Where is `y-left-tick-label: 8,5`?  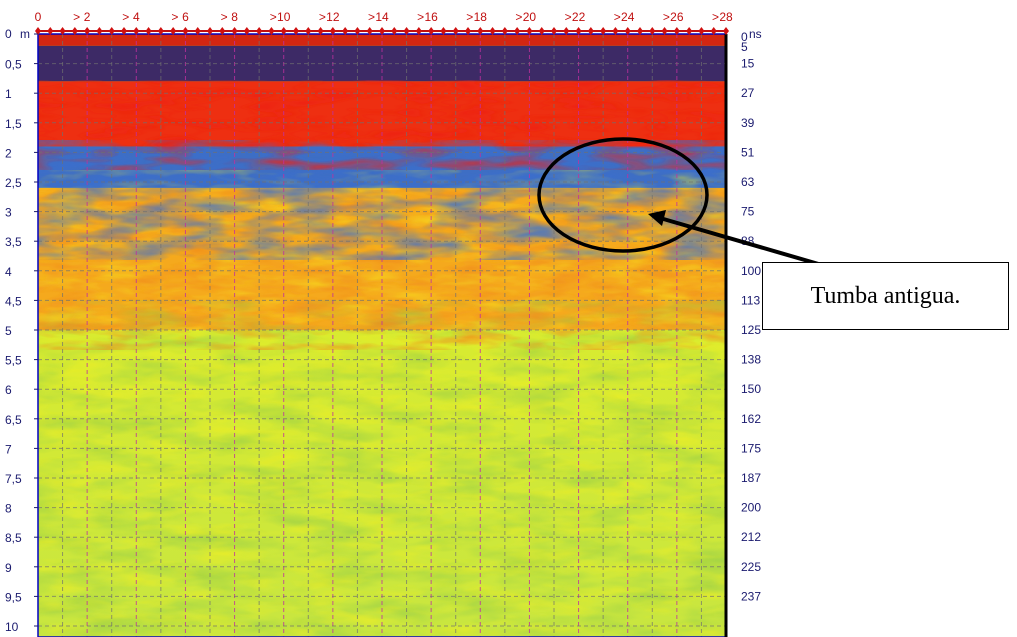
y-left-tick-label: 8,5 is located at coordinates (13, 538).